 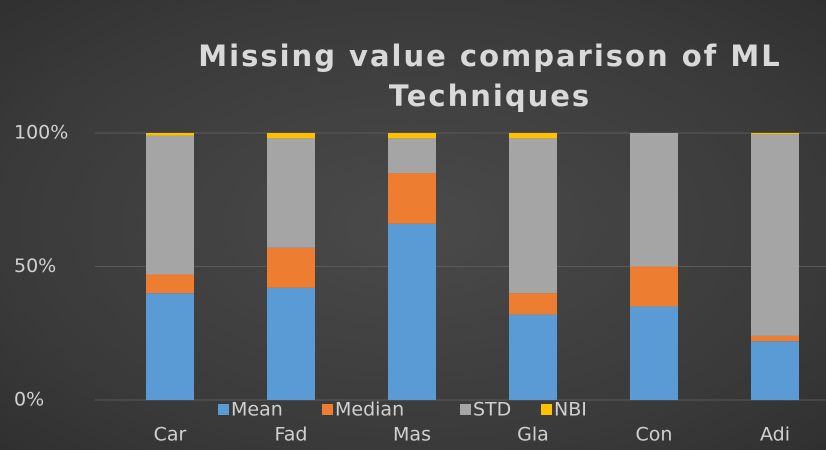 I want to click on x-tick-label: Con, so click(x=654, y=435).